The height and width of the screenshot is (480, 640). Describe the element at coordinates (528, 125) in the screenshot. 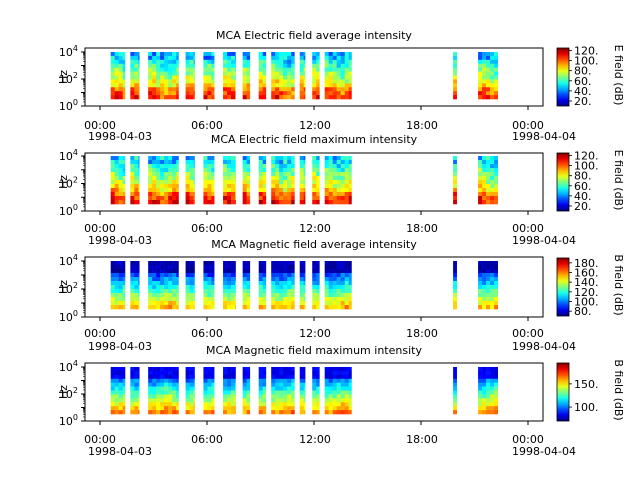

I see `panel-1-x-tick-4: 00:00` at that location.